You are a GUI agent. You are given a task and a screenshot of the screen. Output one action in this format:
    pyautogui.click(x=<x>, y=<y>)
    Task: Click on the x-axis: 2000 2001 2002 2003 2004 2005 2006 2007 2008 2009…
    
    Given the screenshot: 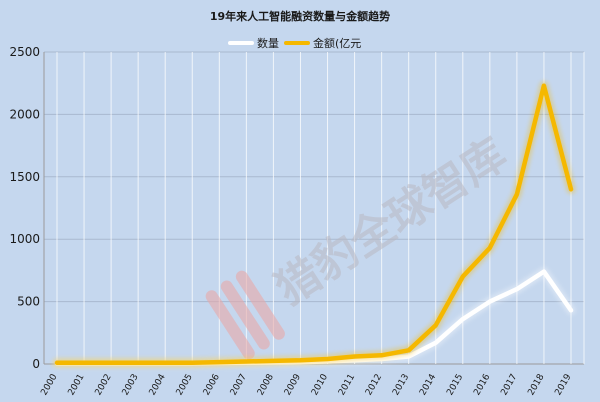 What is the action you would take?
    pyautogui.click(x=306, y=384)
    